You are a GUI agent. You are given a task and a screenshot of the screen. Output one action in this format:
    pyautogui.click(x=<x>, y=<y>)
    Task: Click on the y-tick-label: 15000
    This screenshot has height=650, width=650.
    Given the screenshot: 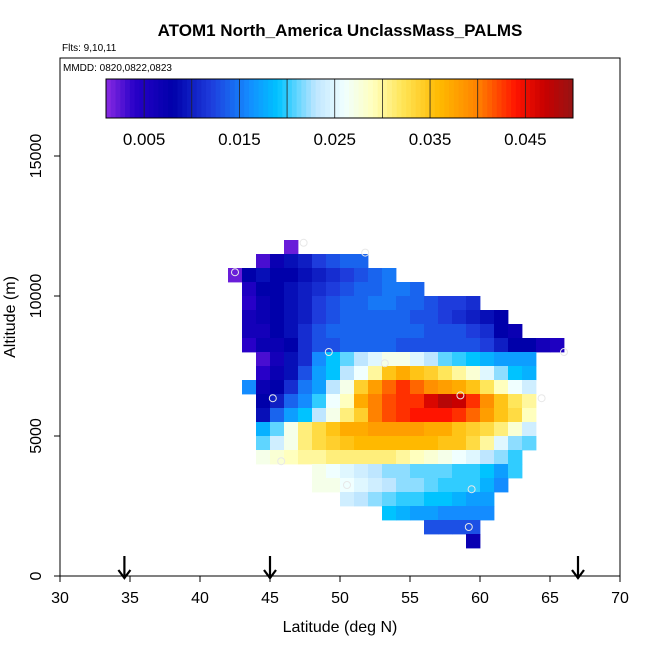 What is the action you would take?
    pyautogui.click(x=36, y=156)
    